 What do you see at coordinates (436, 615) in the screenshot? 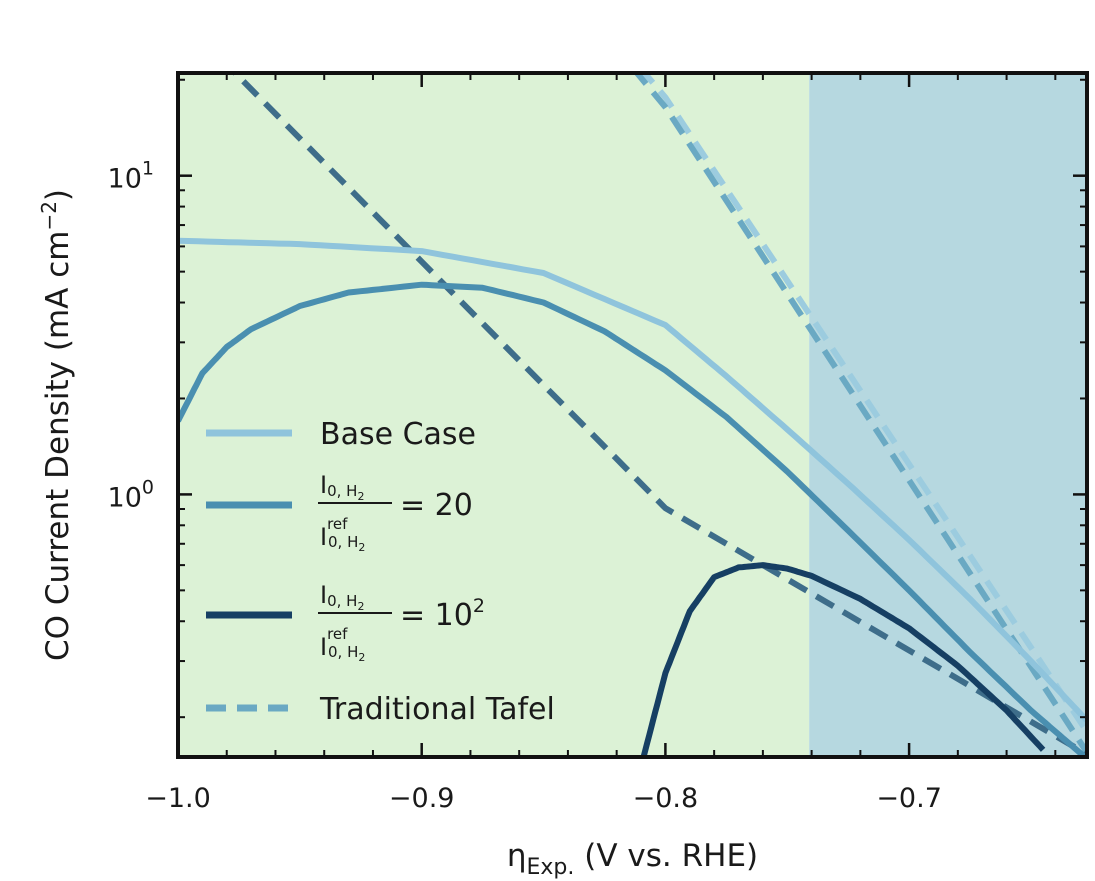
I see `legend-suffix-text: = 10` at bounding box center [436, 615].